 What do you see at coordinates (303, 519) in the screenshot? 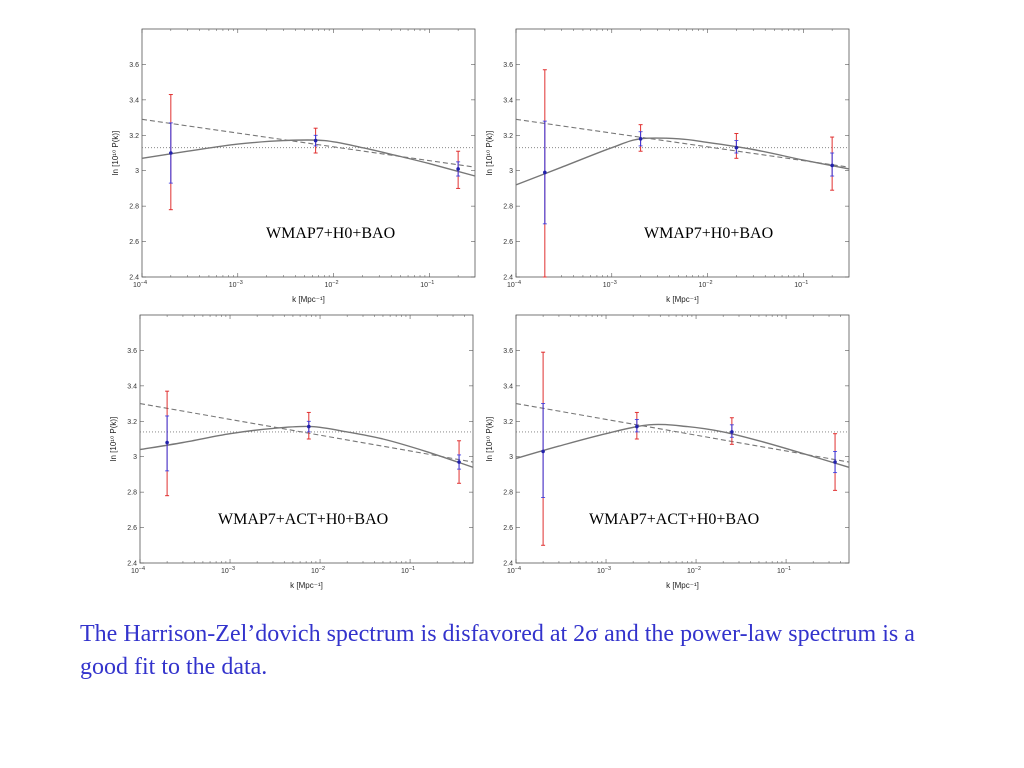
I see `dataset-annotation: WMAP7+ACT+H0+BAO` at bounding box center [303, 519].